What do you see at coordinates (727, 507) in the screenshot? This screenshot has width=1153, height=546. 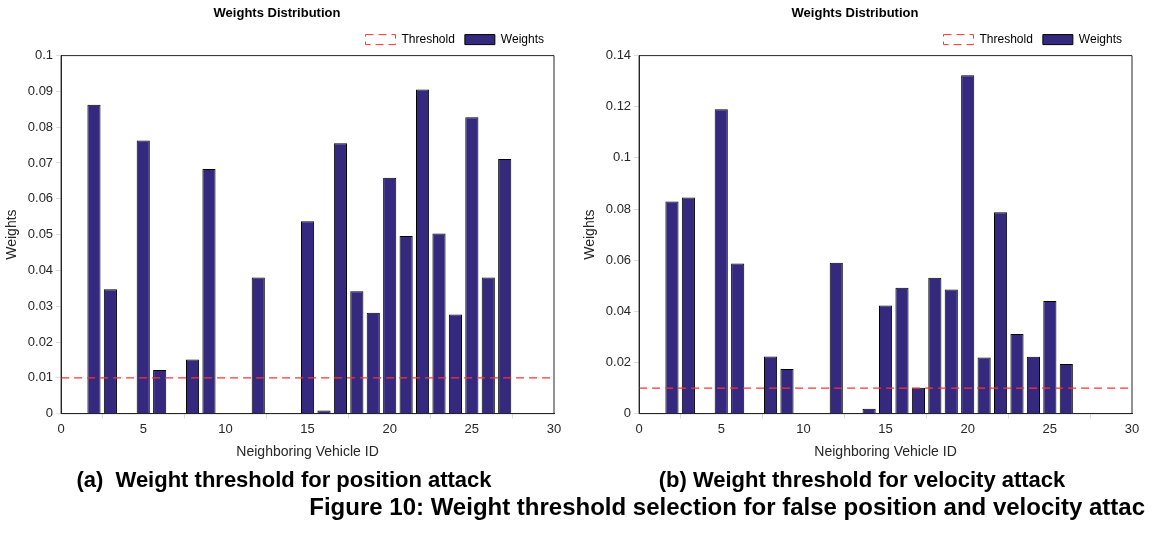 I see `caption: Figure 10: Weight threshold selection for false position and velocity attac` at bounding box center [727, 507].